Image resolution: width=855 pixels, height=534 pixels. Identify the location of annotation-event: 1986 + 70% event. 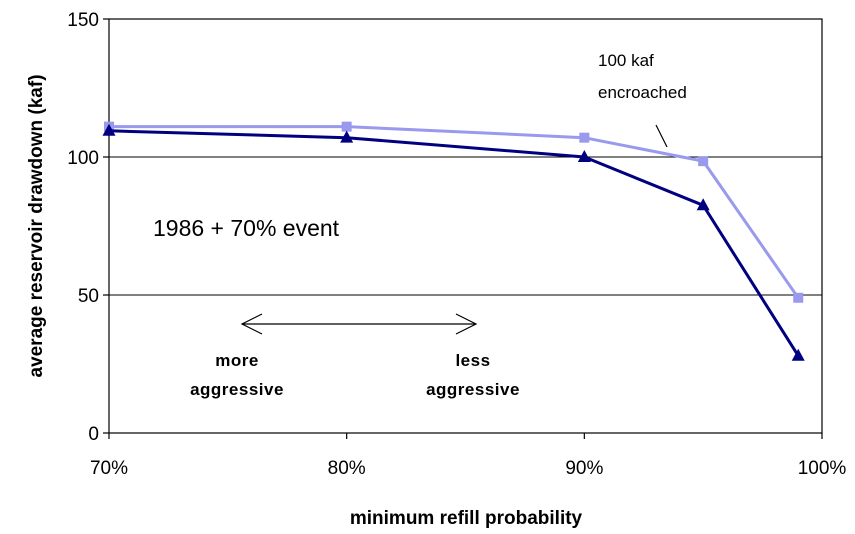
(246, 228).